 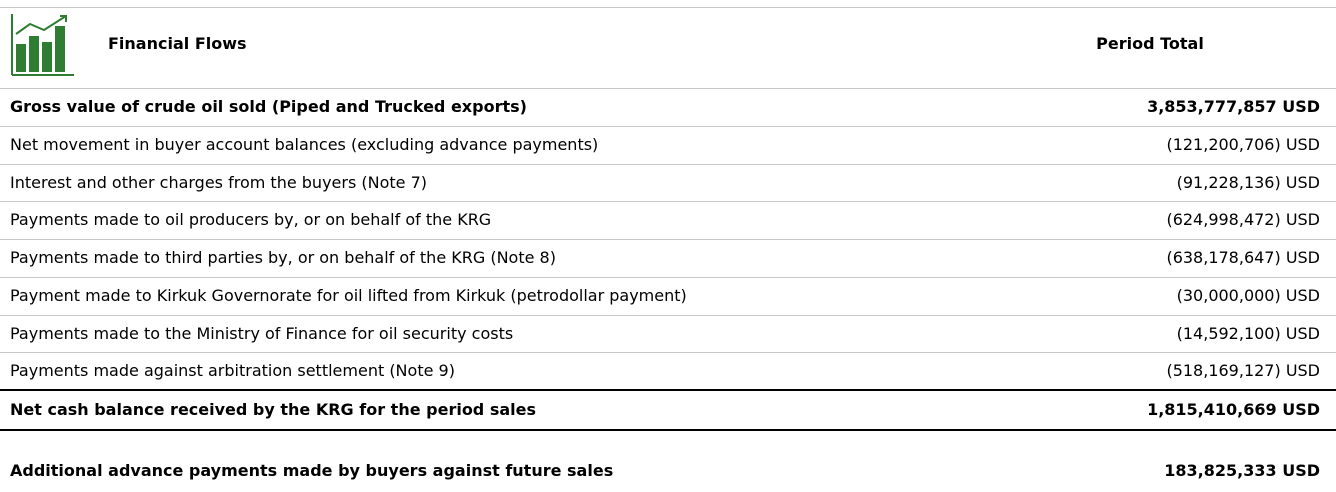 What do you see at coordinates (1233, 106) in the screenshot?
I see `row-value: 3,853,777,857 USD` at bounding box center [1233, 106].